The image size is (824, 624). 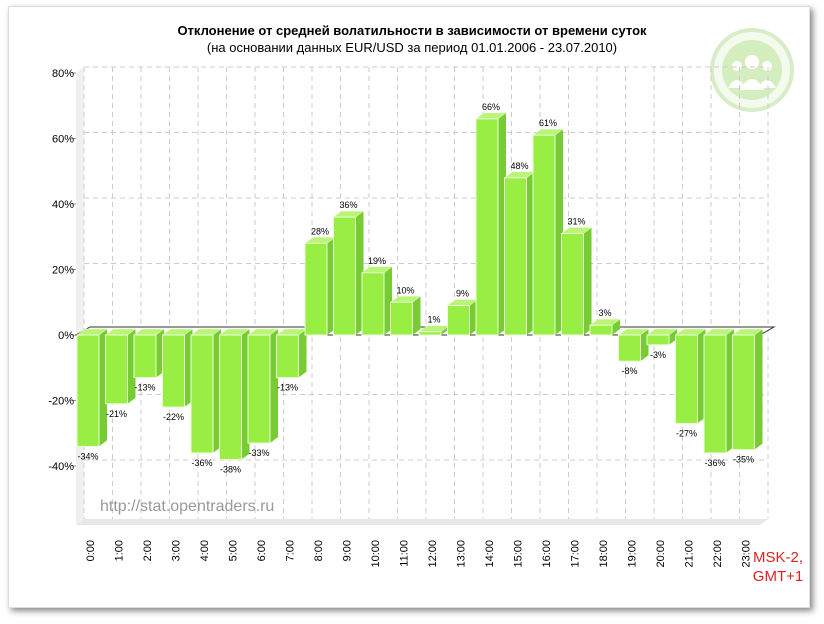 What do you see at coordinates (658, 355) in the screenshot?
I see `data-label: -3%` at bounding box center [658, 355].